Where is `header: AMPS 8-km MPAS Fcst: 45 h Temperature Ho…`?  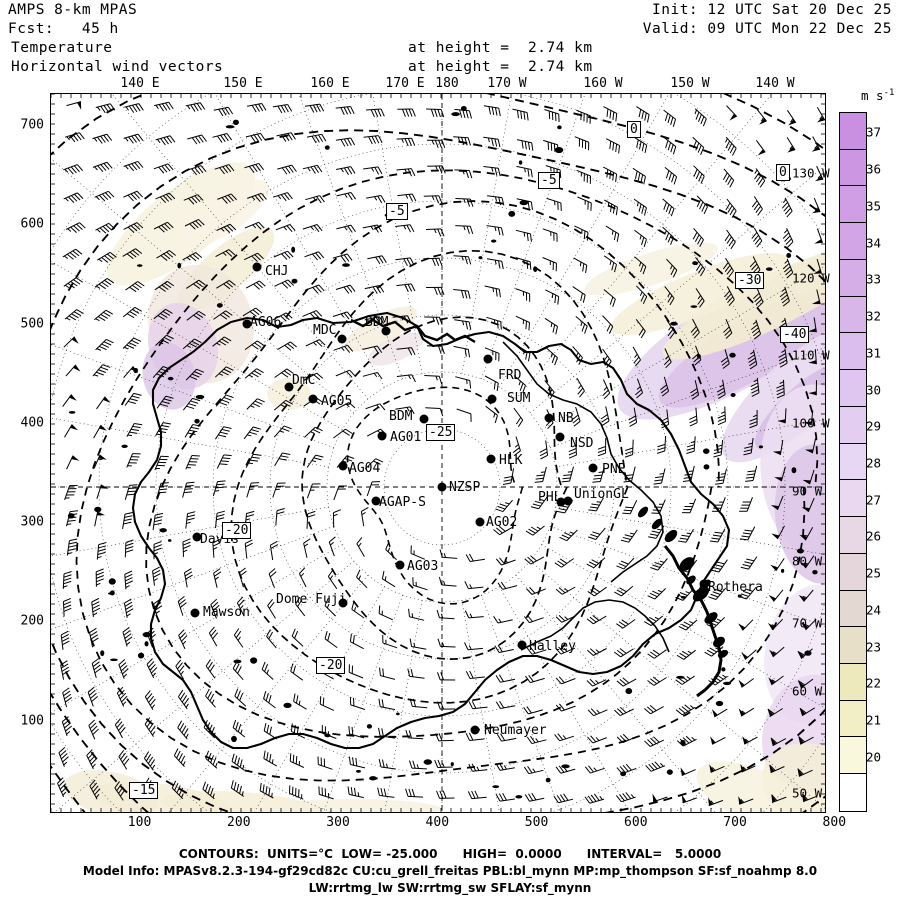
header: AMPS 8-km MPAS Fcst: 45 h Temperature Ho… is located at coordinates (450, 44).